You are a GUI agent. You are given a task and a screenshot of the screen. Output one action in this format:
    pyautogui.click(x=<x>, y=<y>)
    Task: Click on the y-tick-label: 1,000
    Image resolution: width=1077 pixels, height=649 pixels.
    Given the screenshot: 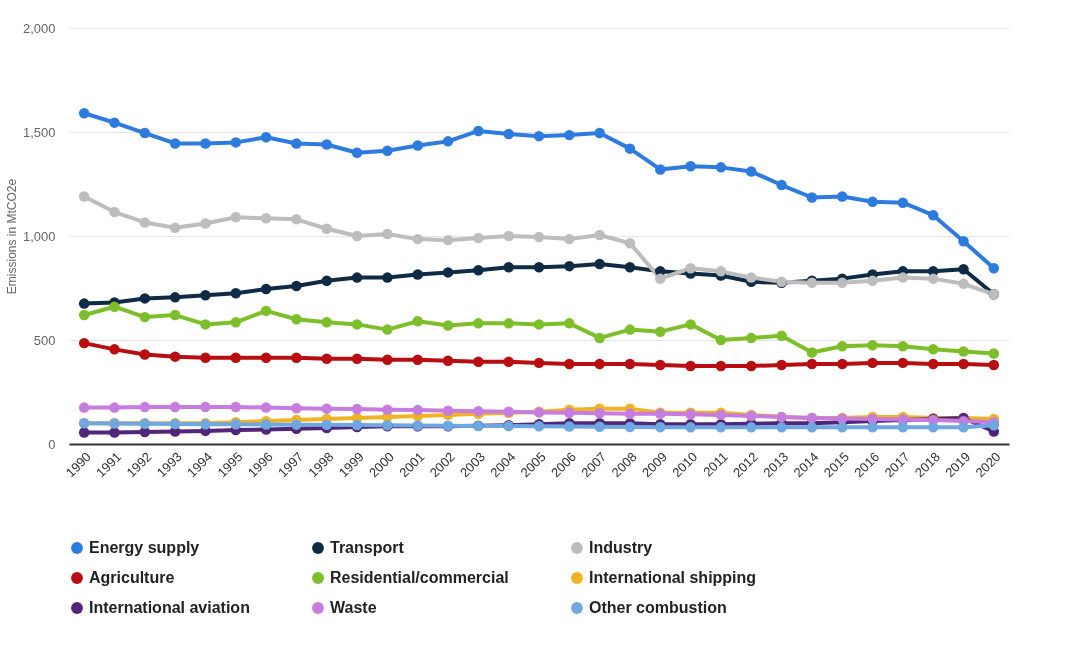 What is the action you would take?
    pyautogui.click(x=39, y=236)
    